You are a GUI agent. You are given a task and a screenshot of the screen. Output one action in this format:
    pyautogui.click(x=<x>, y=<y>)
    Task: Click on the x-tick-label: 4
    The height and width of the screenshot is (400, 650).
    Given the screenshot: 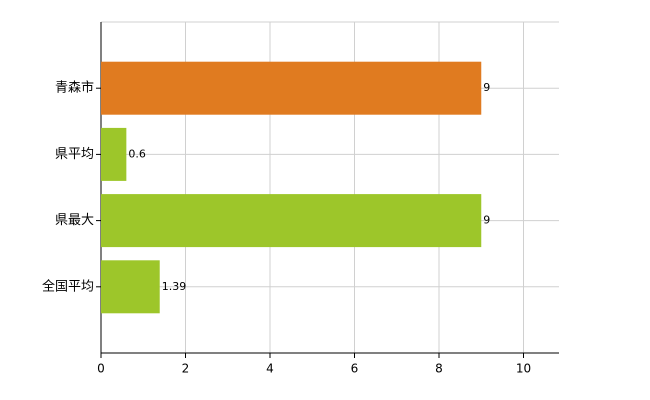 What is the action you would take?
    pyautogui.click(x=270, y=369)
    